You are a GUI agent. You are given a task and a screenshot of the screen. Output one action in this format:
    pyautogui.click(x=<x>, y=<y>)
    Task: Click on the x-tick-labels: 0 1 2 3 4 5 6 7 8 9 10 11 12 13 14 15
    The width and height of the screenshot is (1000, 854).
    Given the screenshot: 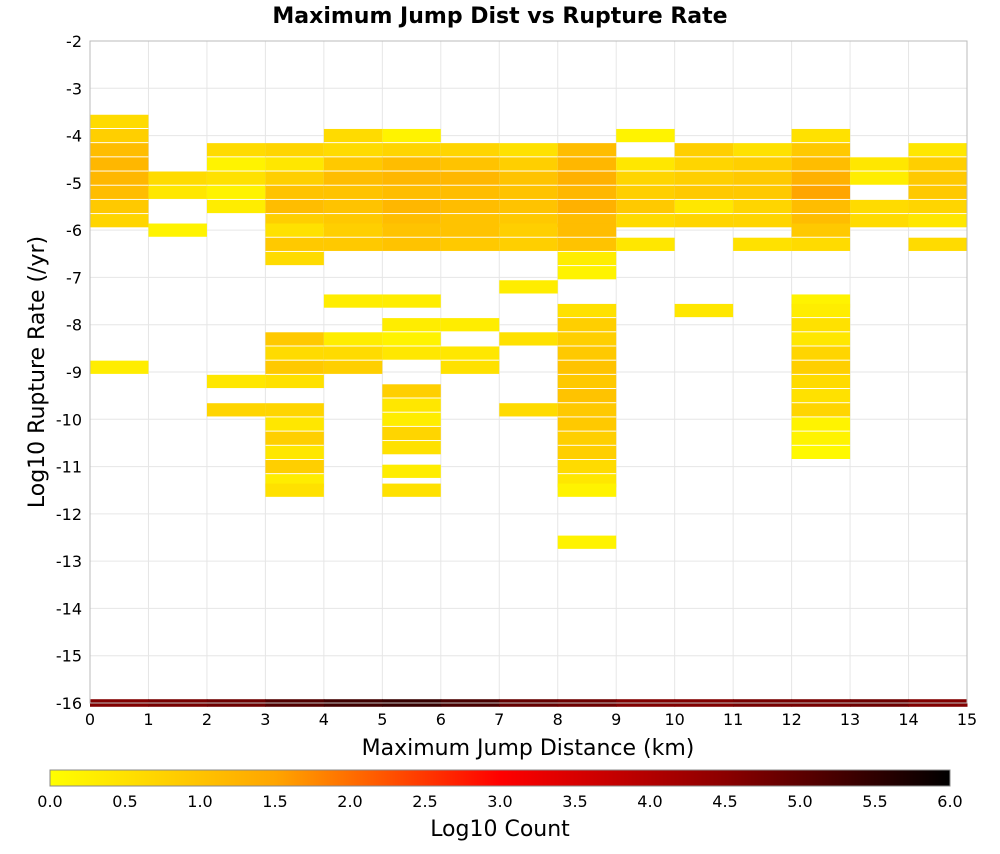 What is the action you would take?
    pyautogui.click(x=531, y=719)
    